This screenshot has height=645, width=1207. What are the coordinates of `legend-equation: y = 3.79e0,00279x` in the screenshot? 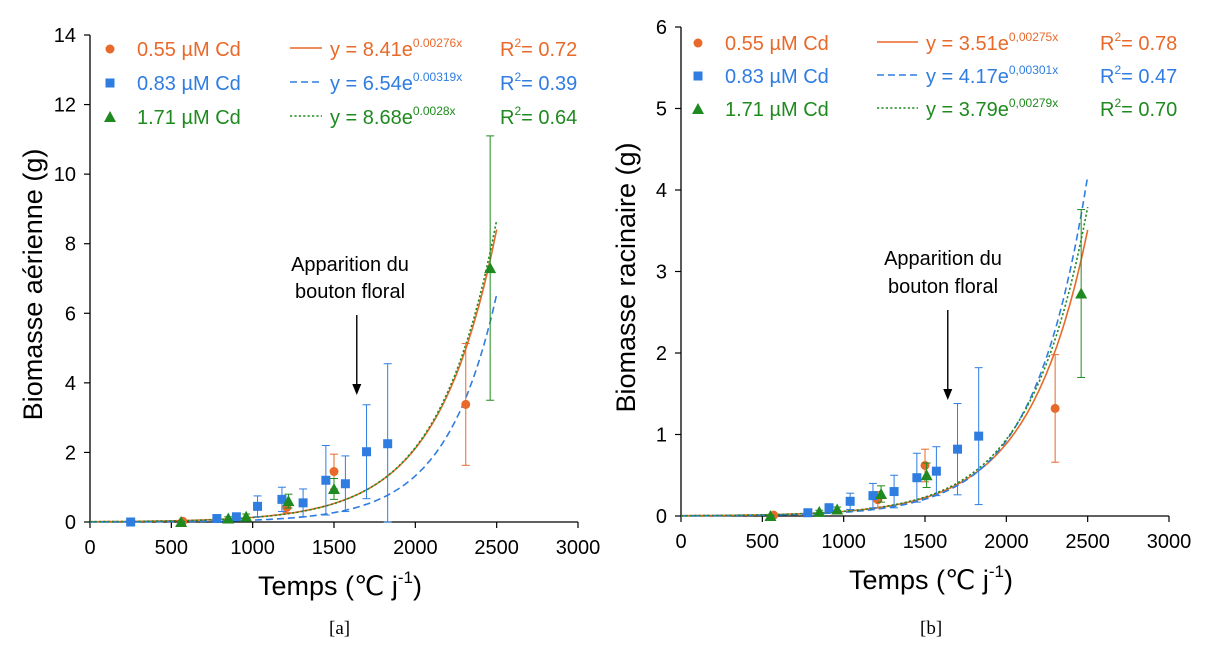 It's located at (992, 108).